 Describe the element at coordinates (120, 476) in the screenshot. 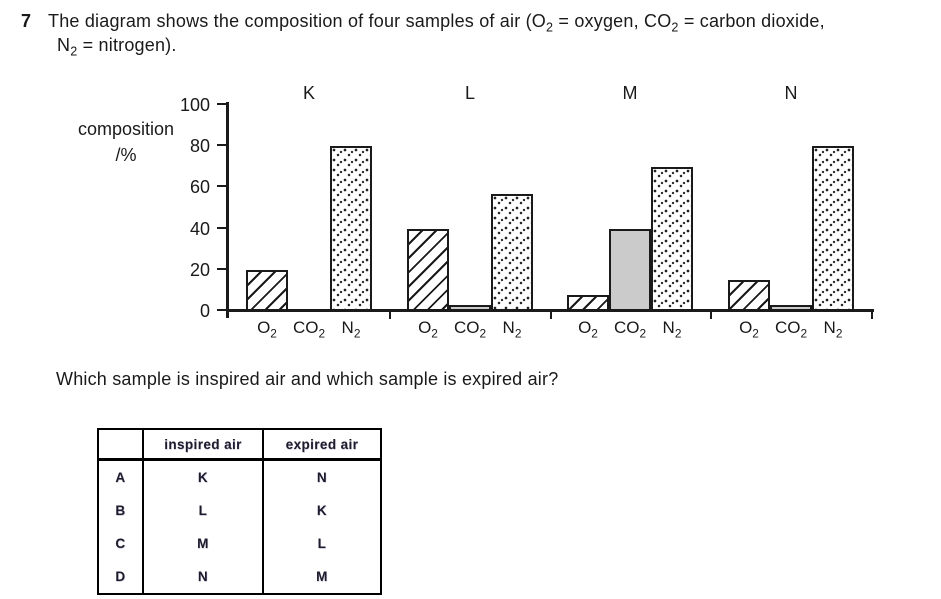

I see `answer-cell-A-option: A` at that location.